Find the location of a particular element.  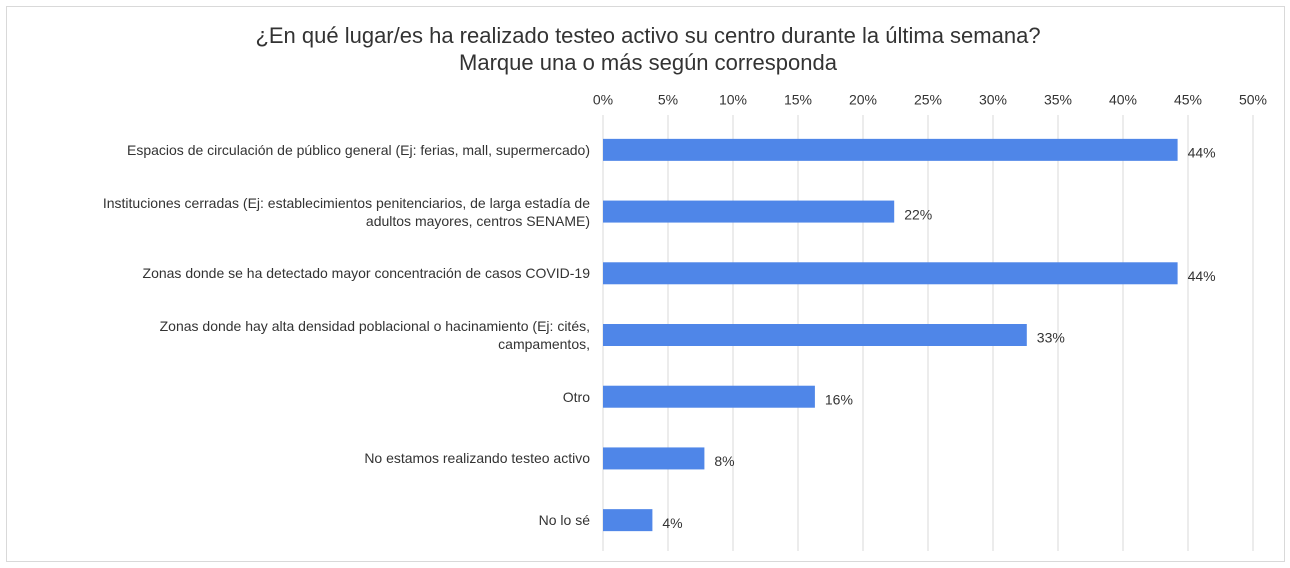

x-tick-label: 0% is located at coordinates (603, 100).